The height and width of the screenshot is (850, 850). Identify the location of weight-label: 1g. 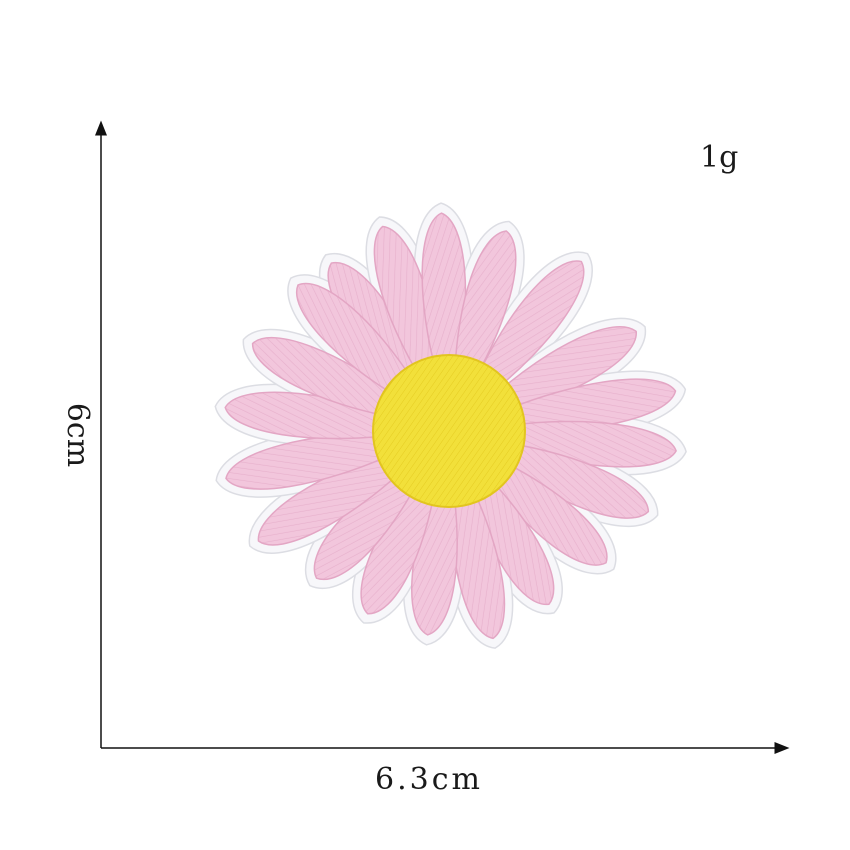
(719, 157).